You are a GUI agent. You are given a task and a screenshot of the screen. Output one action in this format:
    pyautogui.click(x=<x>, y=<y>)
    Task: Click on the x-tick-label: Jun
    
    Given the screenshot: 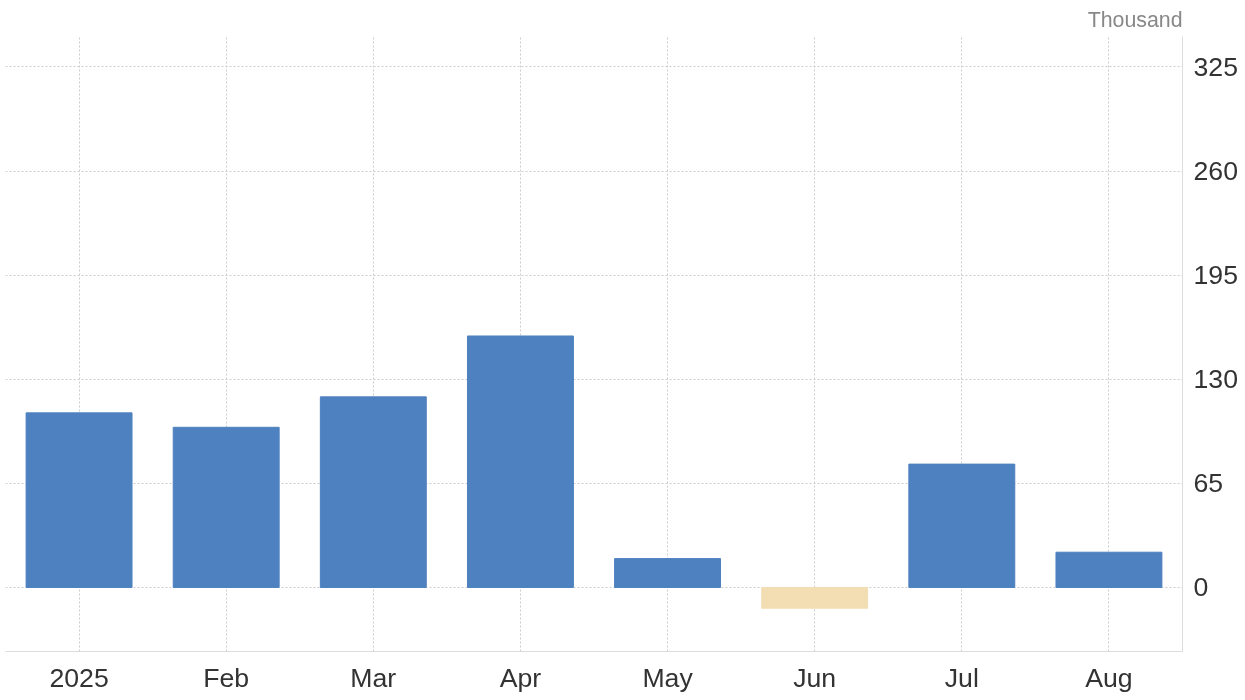 What is the action you would take?
    pyautogui.click(x=815, y=677)
    